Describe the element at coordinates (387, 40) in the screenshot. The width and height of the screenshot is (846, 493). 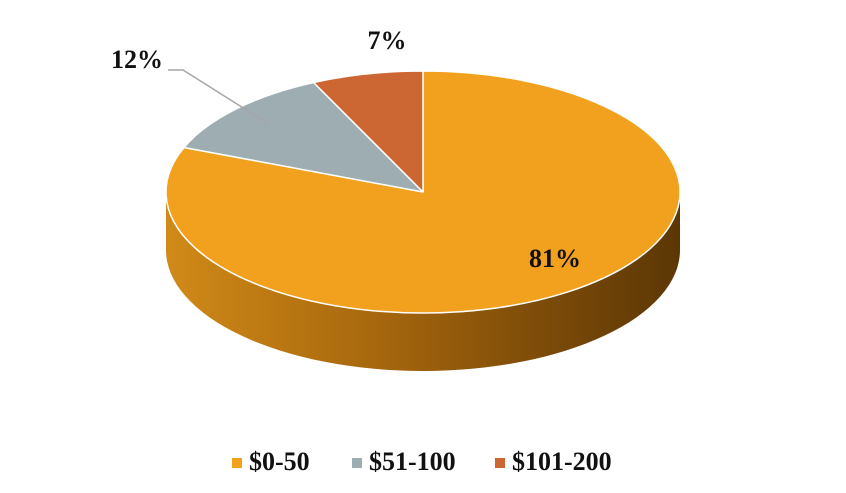
I see `data-label-101-200: 7%` at that location.